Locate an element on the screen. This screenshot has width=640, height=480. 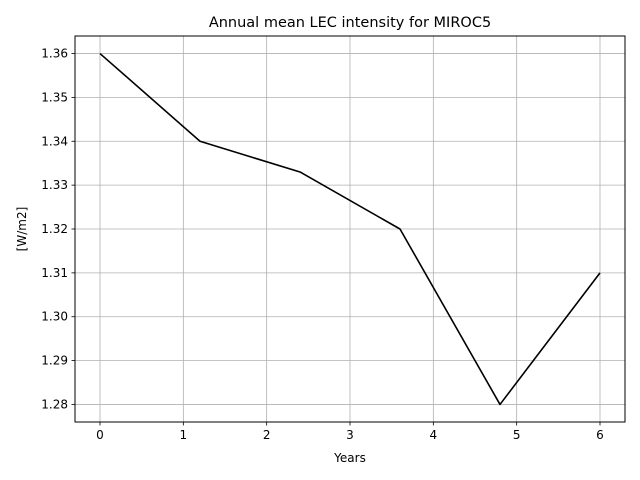
y-tick-label: 1.30 is located at coordinates (54, 317).